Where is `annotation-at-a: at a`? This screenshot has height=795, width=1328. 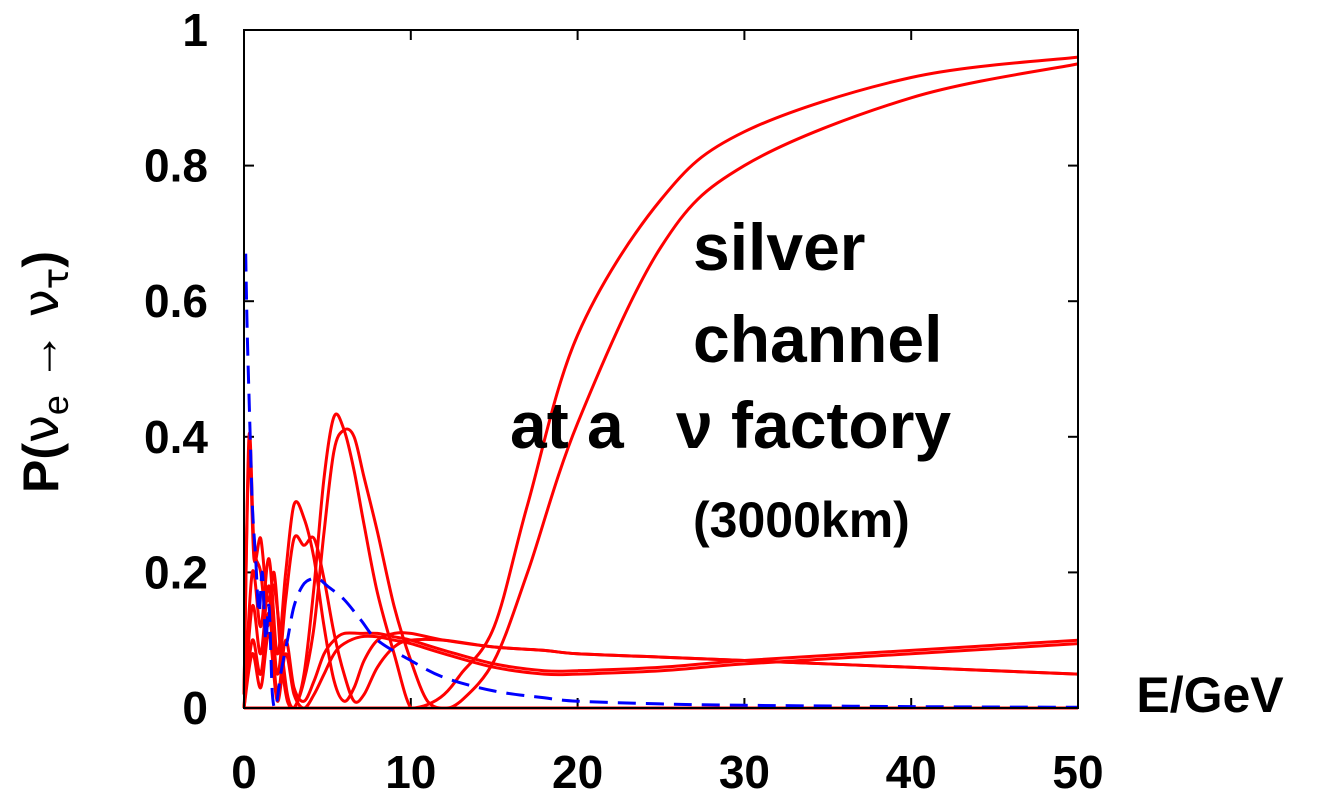 annotation-at-a: at a is located at coordinates (567, 425).